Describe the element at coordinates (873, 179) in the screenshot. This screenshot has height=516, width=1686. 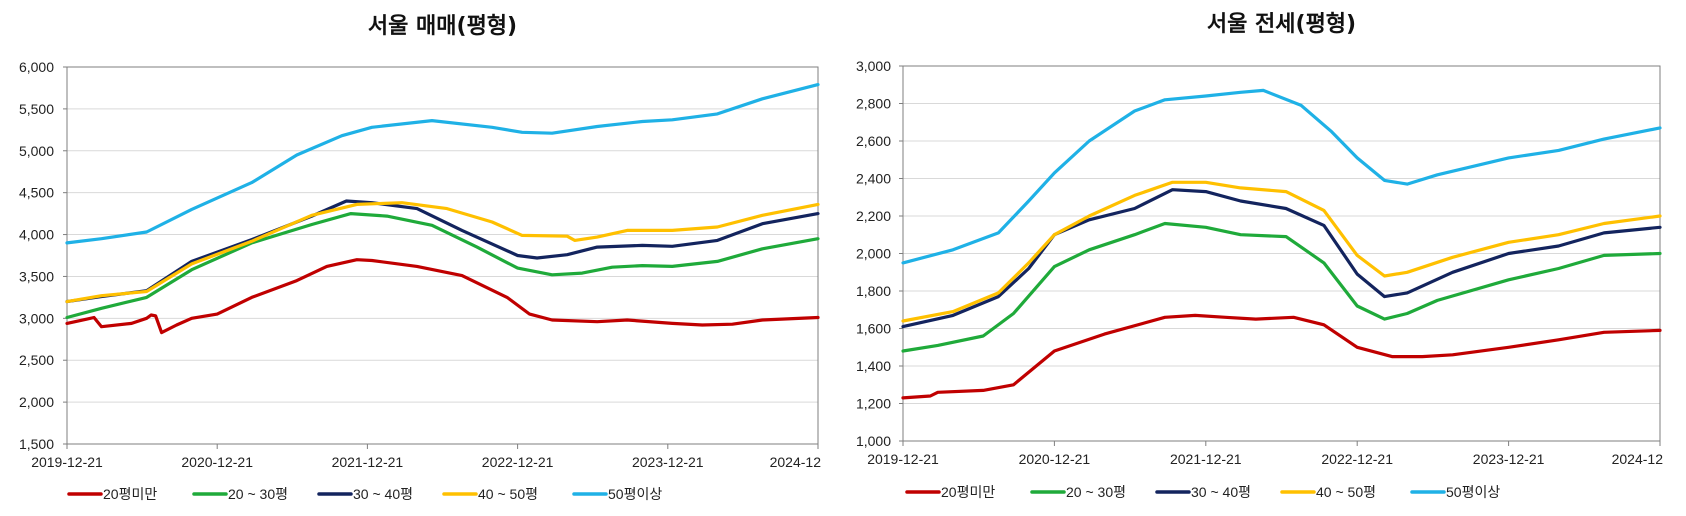
I see `chart2-y-tick-label: 2,400` at that location.